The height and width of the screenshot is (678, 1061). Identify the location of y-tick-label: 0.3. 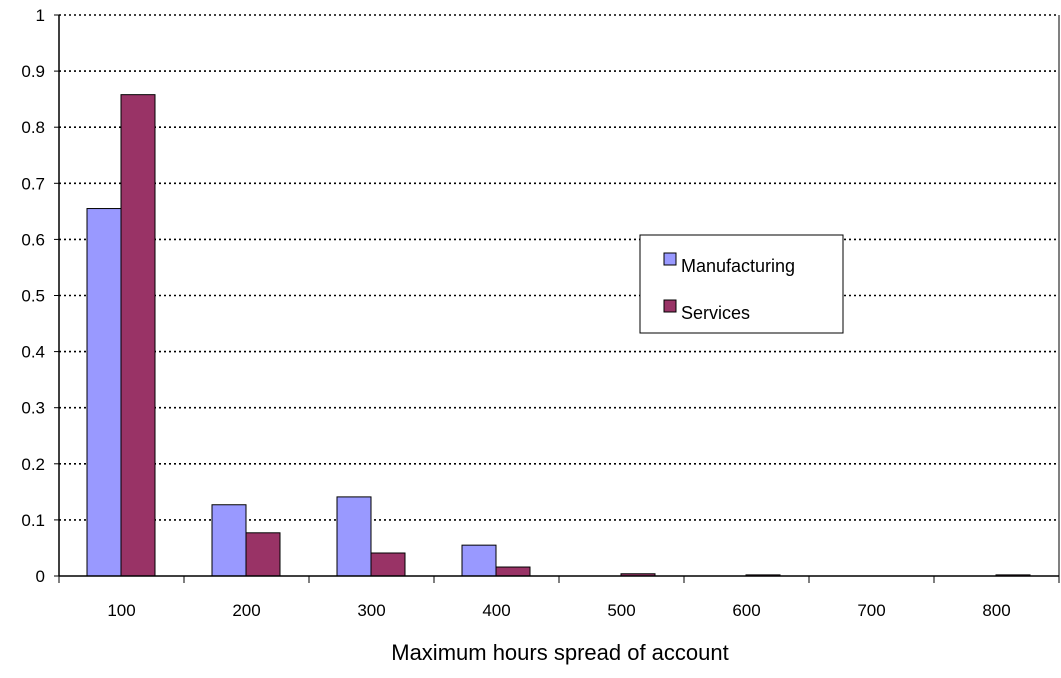
(33, 408).